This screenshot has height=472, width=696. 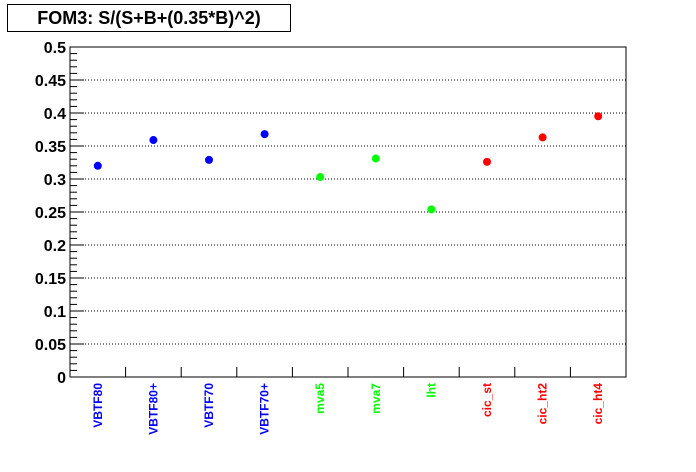 I want to click on x-tick-label: VBTF80, so click(x=98, y=405).